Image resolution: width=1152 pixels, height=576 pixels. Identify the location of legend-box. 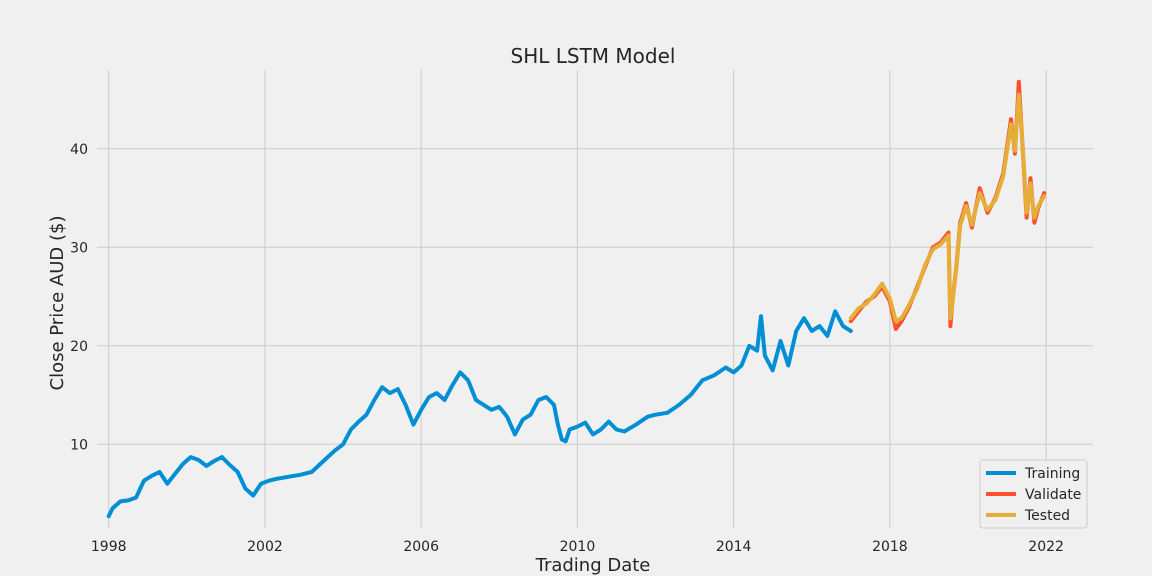
(1033, 494).